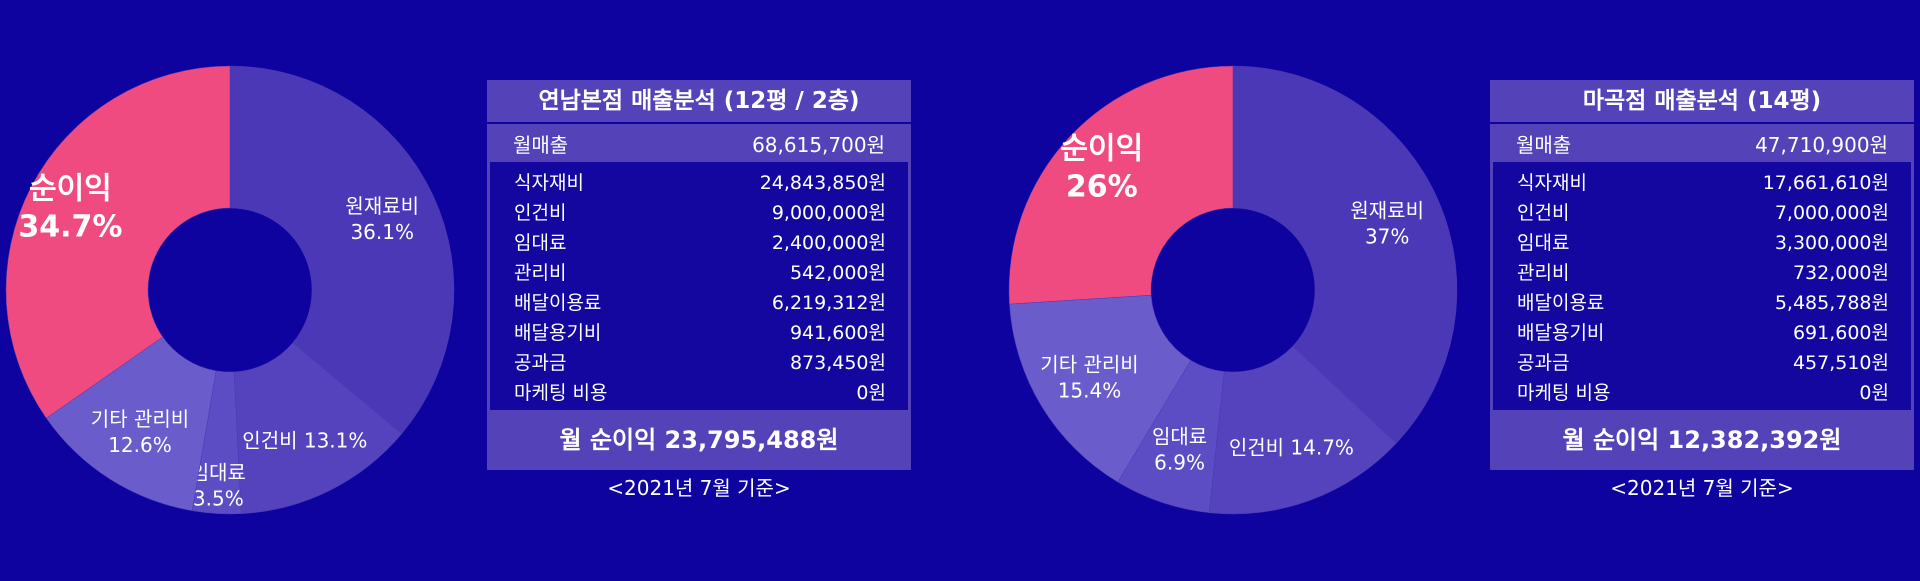 The width and height of the screenshot is (1920, 581). I want to click on cost-value: 542,000원, so click(837, 272).